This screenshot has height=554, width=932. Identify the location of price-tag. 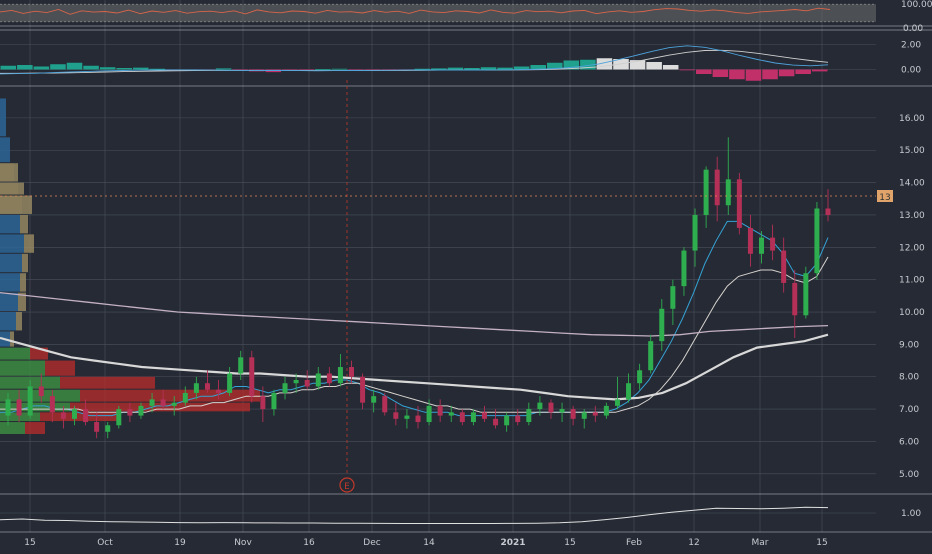
(885, 196).